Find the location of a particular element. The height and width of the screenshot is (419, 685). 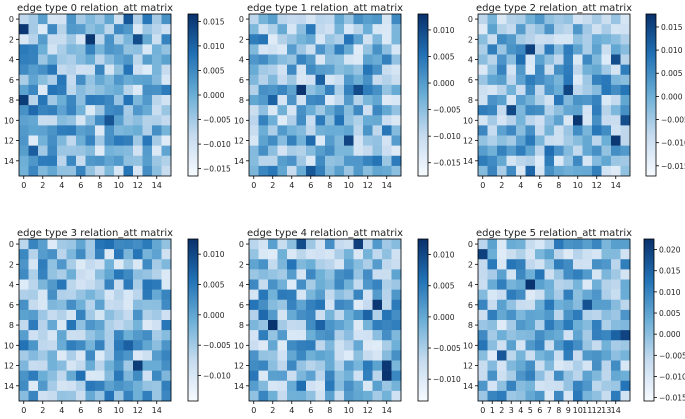

y-tick-label: 0 is located at coordinates (241, 19).